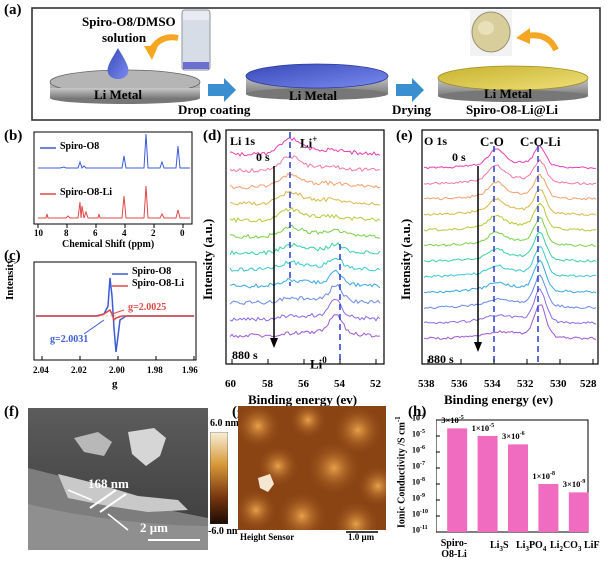  What do you see at coordinates (114, 202) in the screenshot?
I see `nmr-spectrum-spiro-o8-li` at bounding box center [114, 202].